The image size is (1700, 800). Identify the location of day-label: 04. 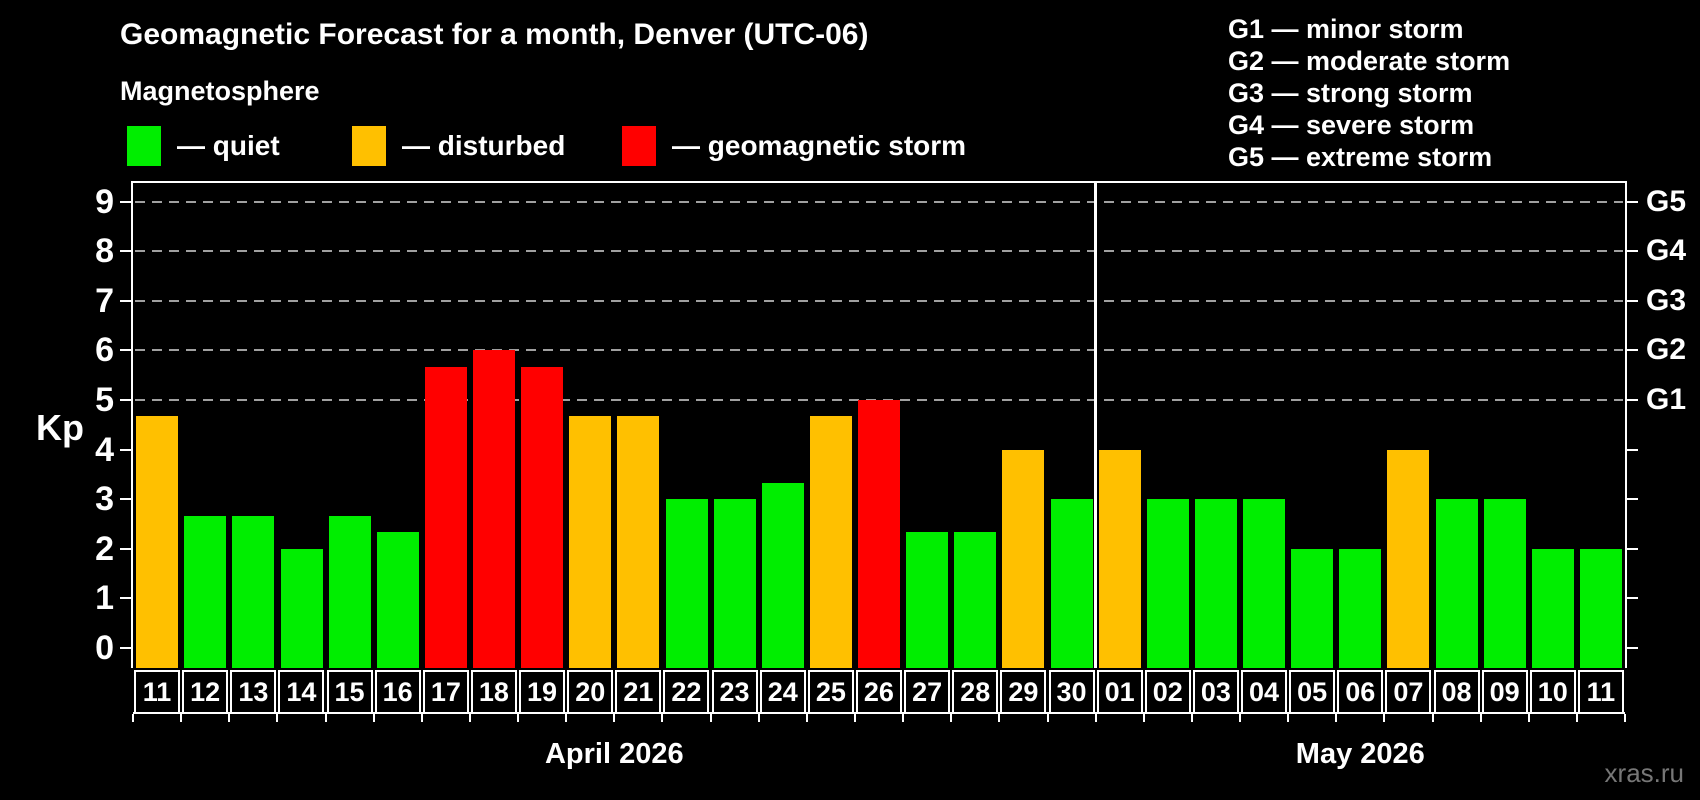
(1264, 692).